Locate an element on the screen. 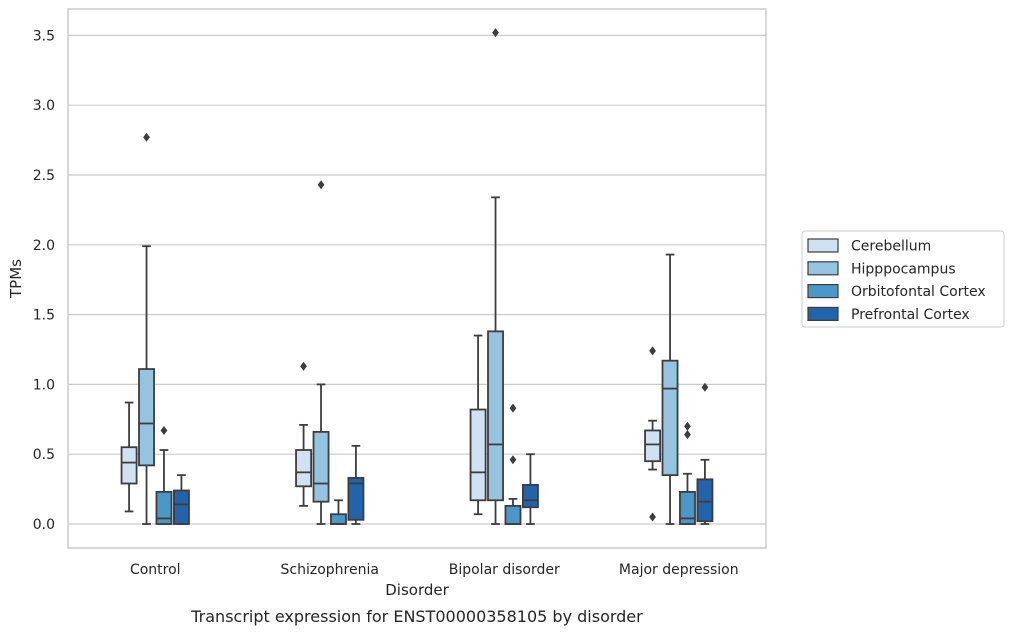 The width and height of the screenshot is (1014, 634). legend-item: Hipppocampus is located at coordinates (881, 269).